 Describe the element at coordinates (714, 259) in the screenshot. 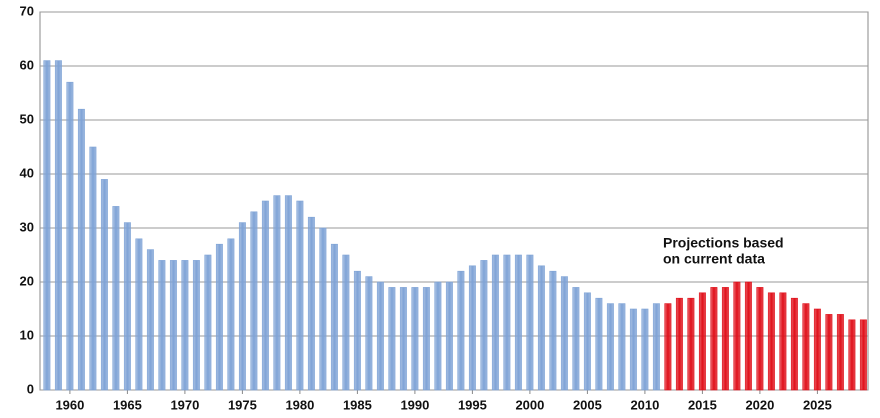

I see `annotation: on current data` at that location.